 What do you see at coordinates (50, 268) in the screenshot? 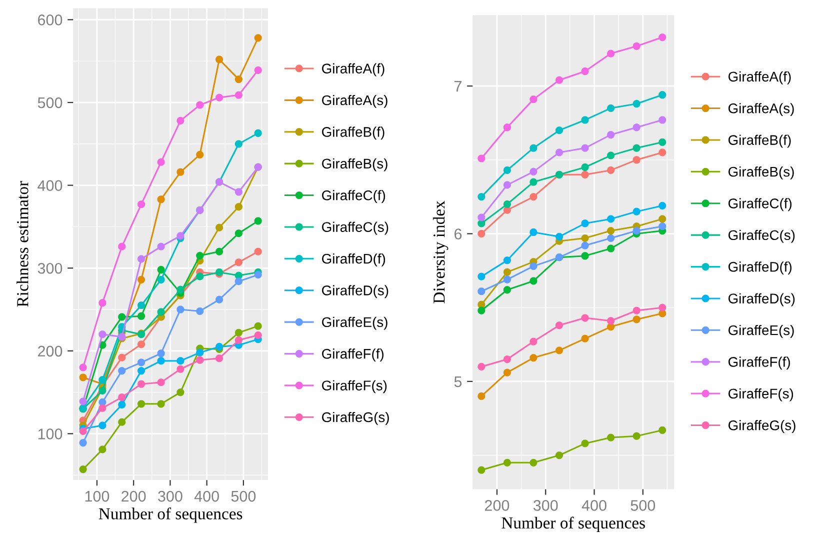
I see `y-tick-label: 300` at bounding box center [50, 268].